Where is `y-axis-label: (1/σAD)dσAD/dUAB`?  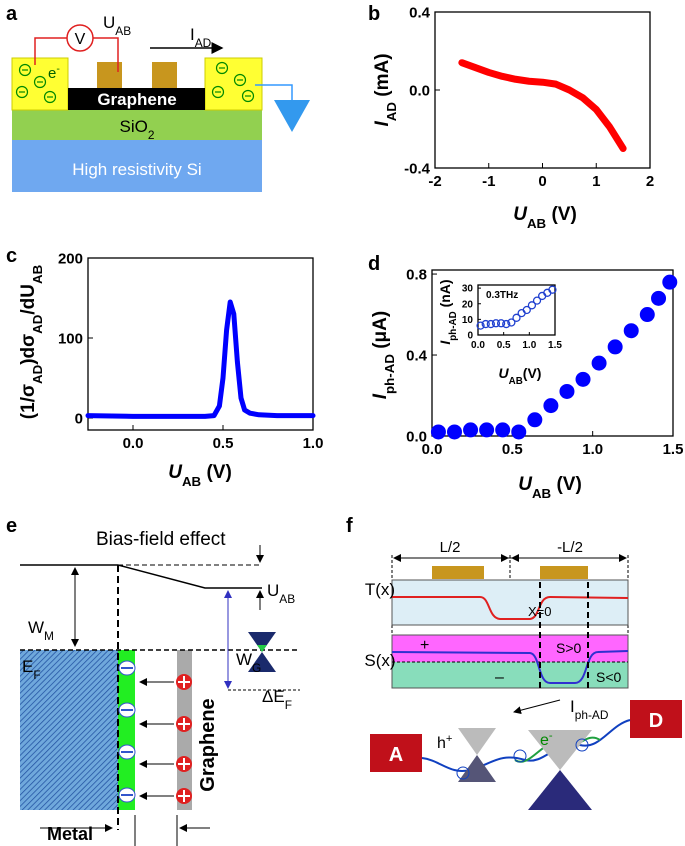 y-axis-label: (1/σAD)dσAD/dUAB is located at coordinates (31, 342).